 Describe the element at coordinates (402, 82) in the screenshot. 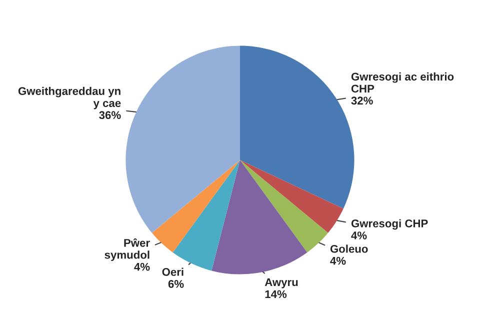

I see `slice-label: Gwresogi ac eithrio CHP` at that location.